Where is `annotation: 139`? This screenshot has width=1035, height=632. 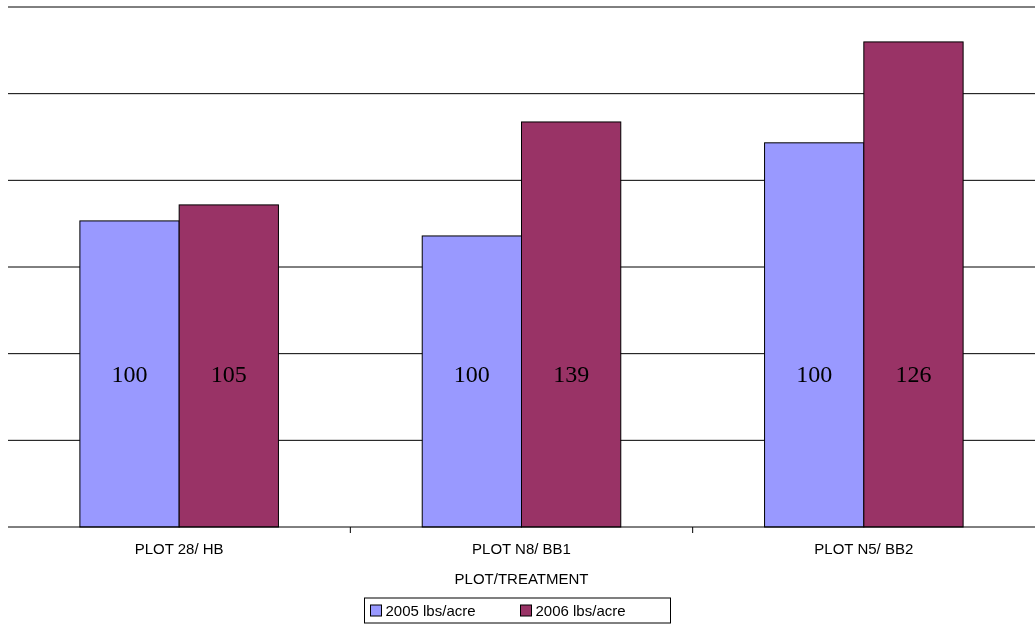 annotation: 139 is located at coordinates (571, 373).